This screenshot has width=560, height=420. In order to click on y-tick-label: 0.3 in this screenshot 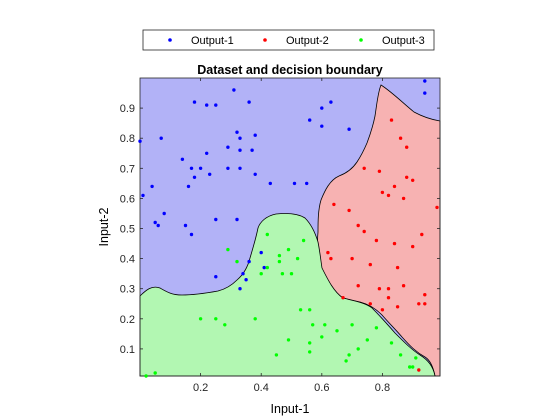, I will do `click(127, 290)`.